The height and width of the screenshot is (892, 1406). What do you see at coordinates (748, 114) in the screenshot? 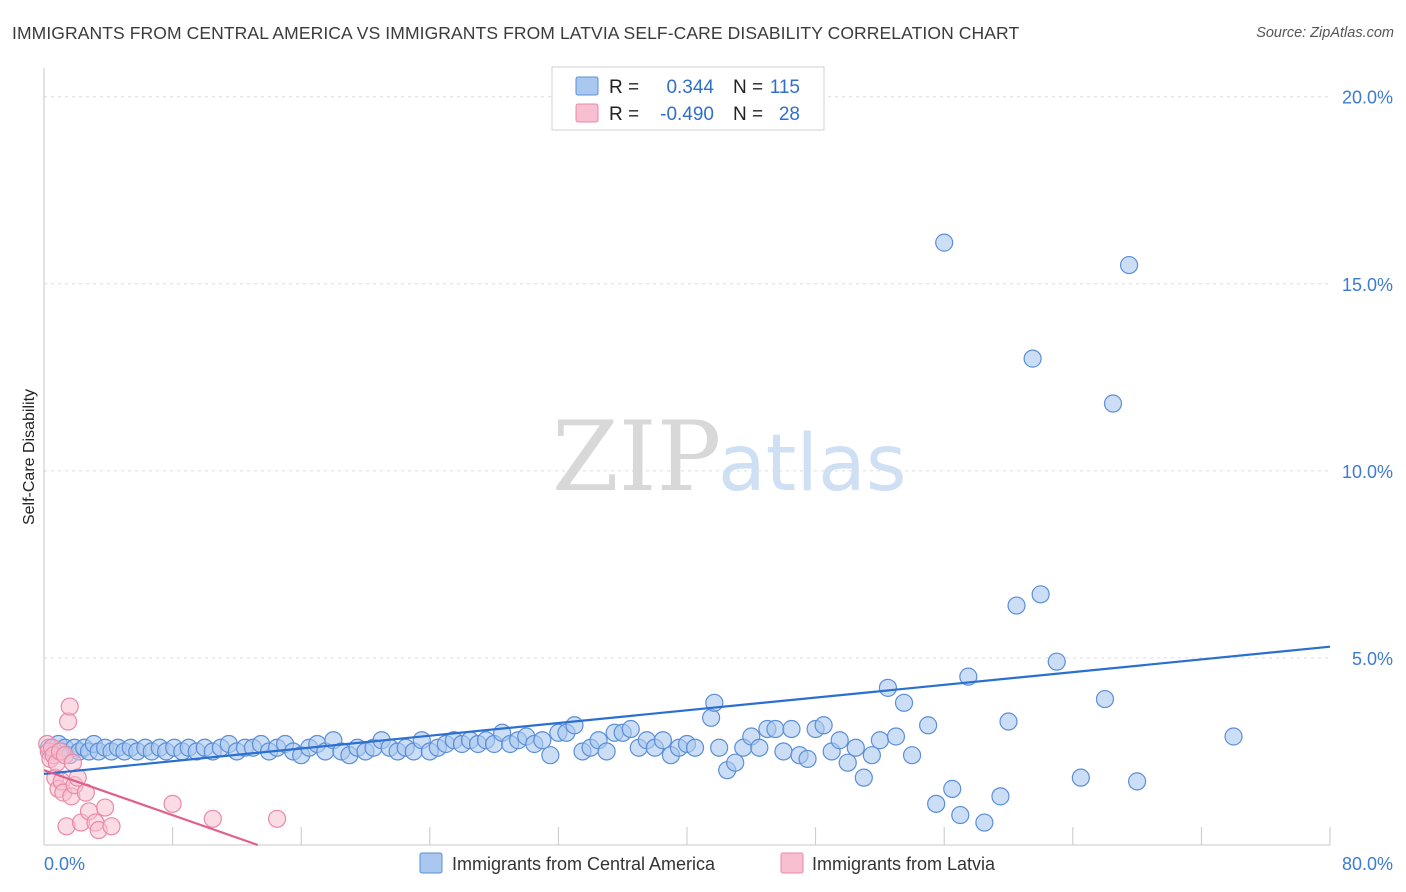
I see `legend-n-label-1: N =` at bounding box center [748, 114].